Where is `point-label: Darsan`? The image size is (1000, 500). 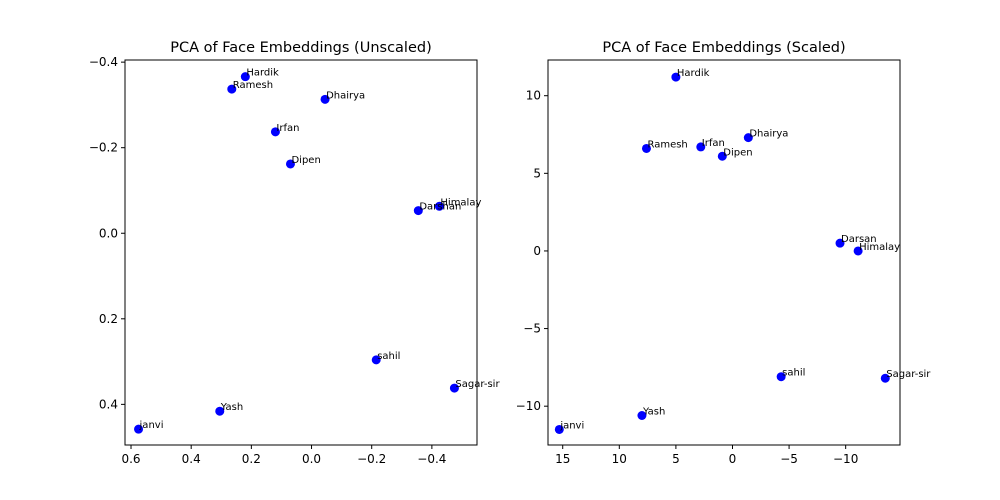
point-label: Darsan is located at coordinates (859, 239).